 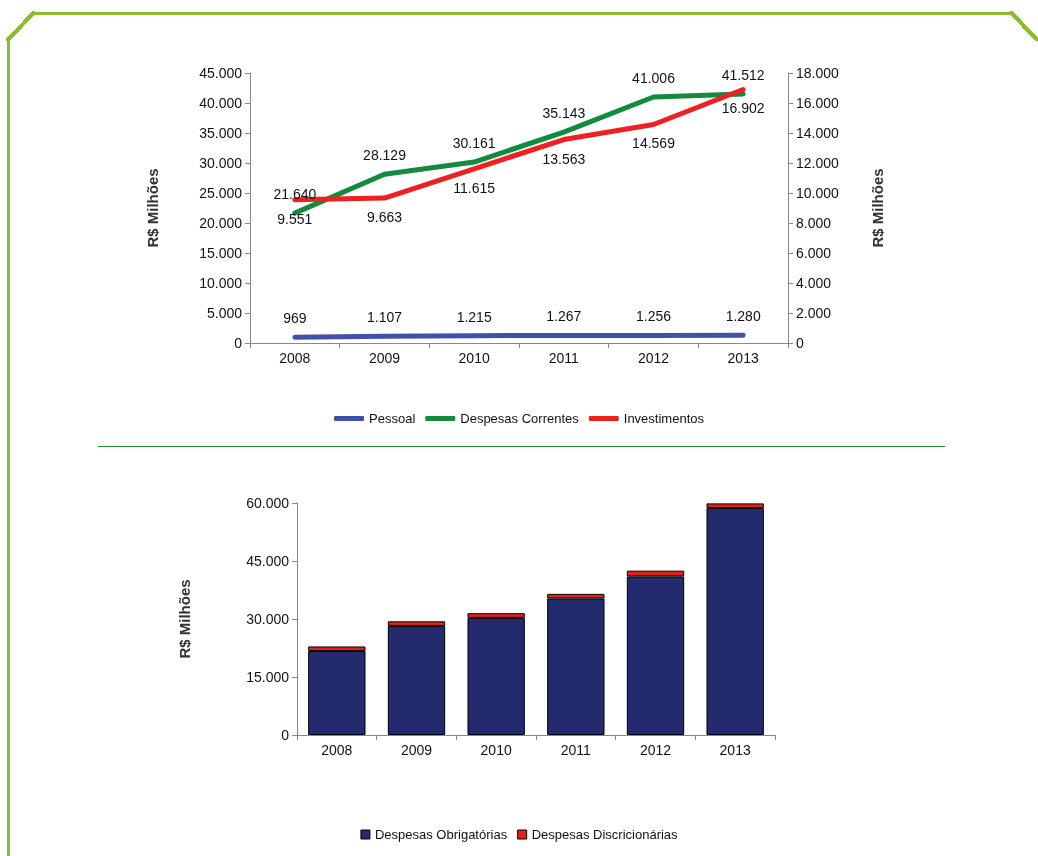 I want to click on y2-axis-title: R$ Milhões, so click(x=877, y=208).